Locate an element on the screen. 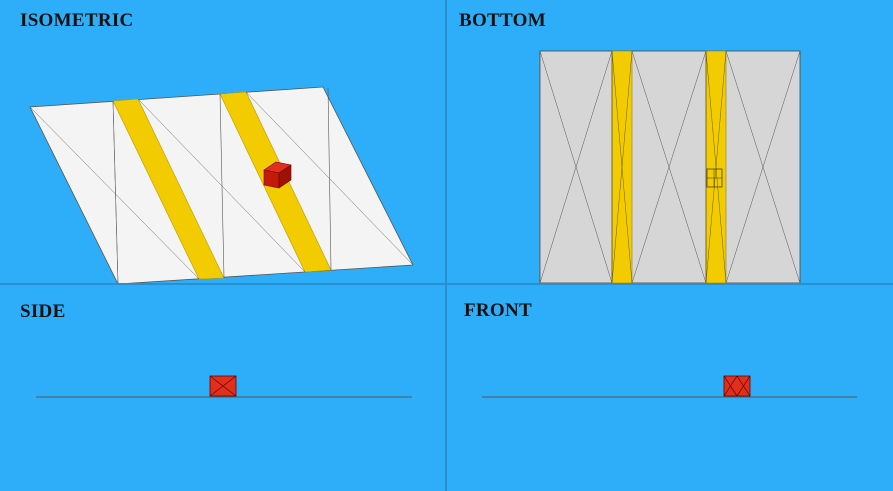 This screenshot has width=893, height=491. vertical-divider is located at coordinates (446, 245).